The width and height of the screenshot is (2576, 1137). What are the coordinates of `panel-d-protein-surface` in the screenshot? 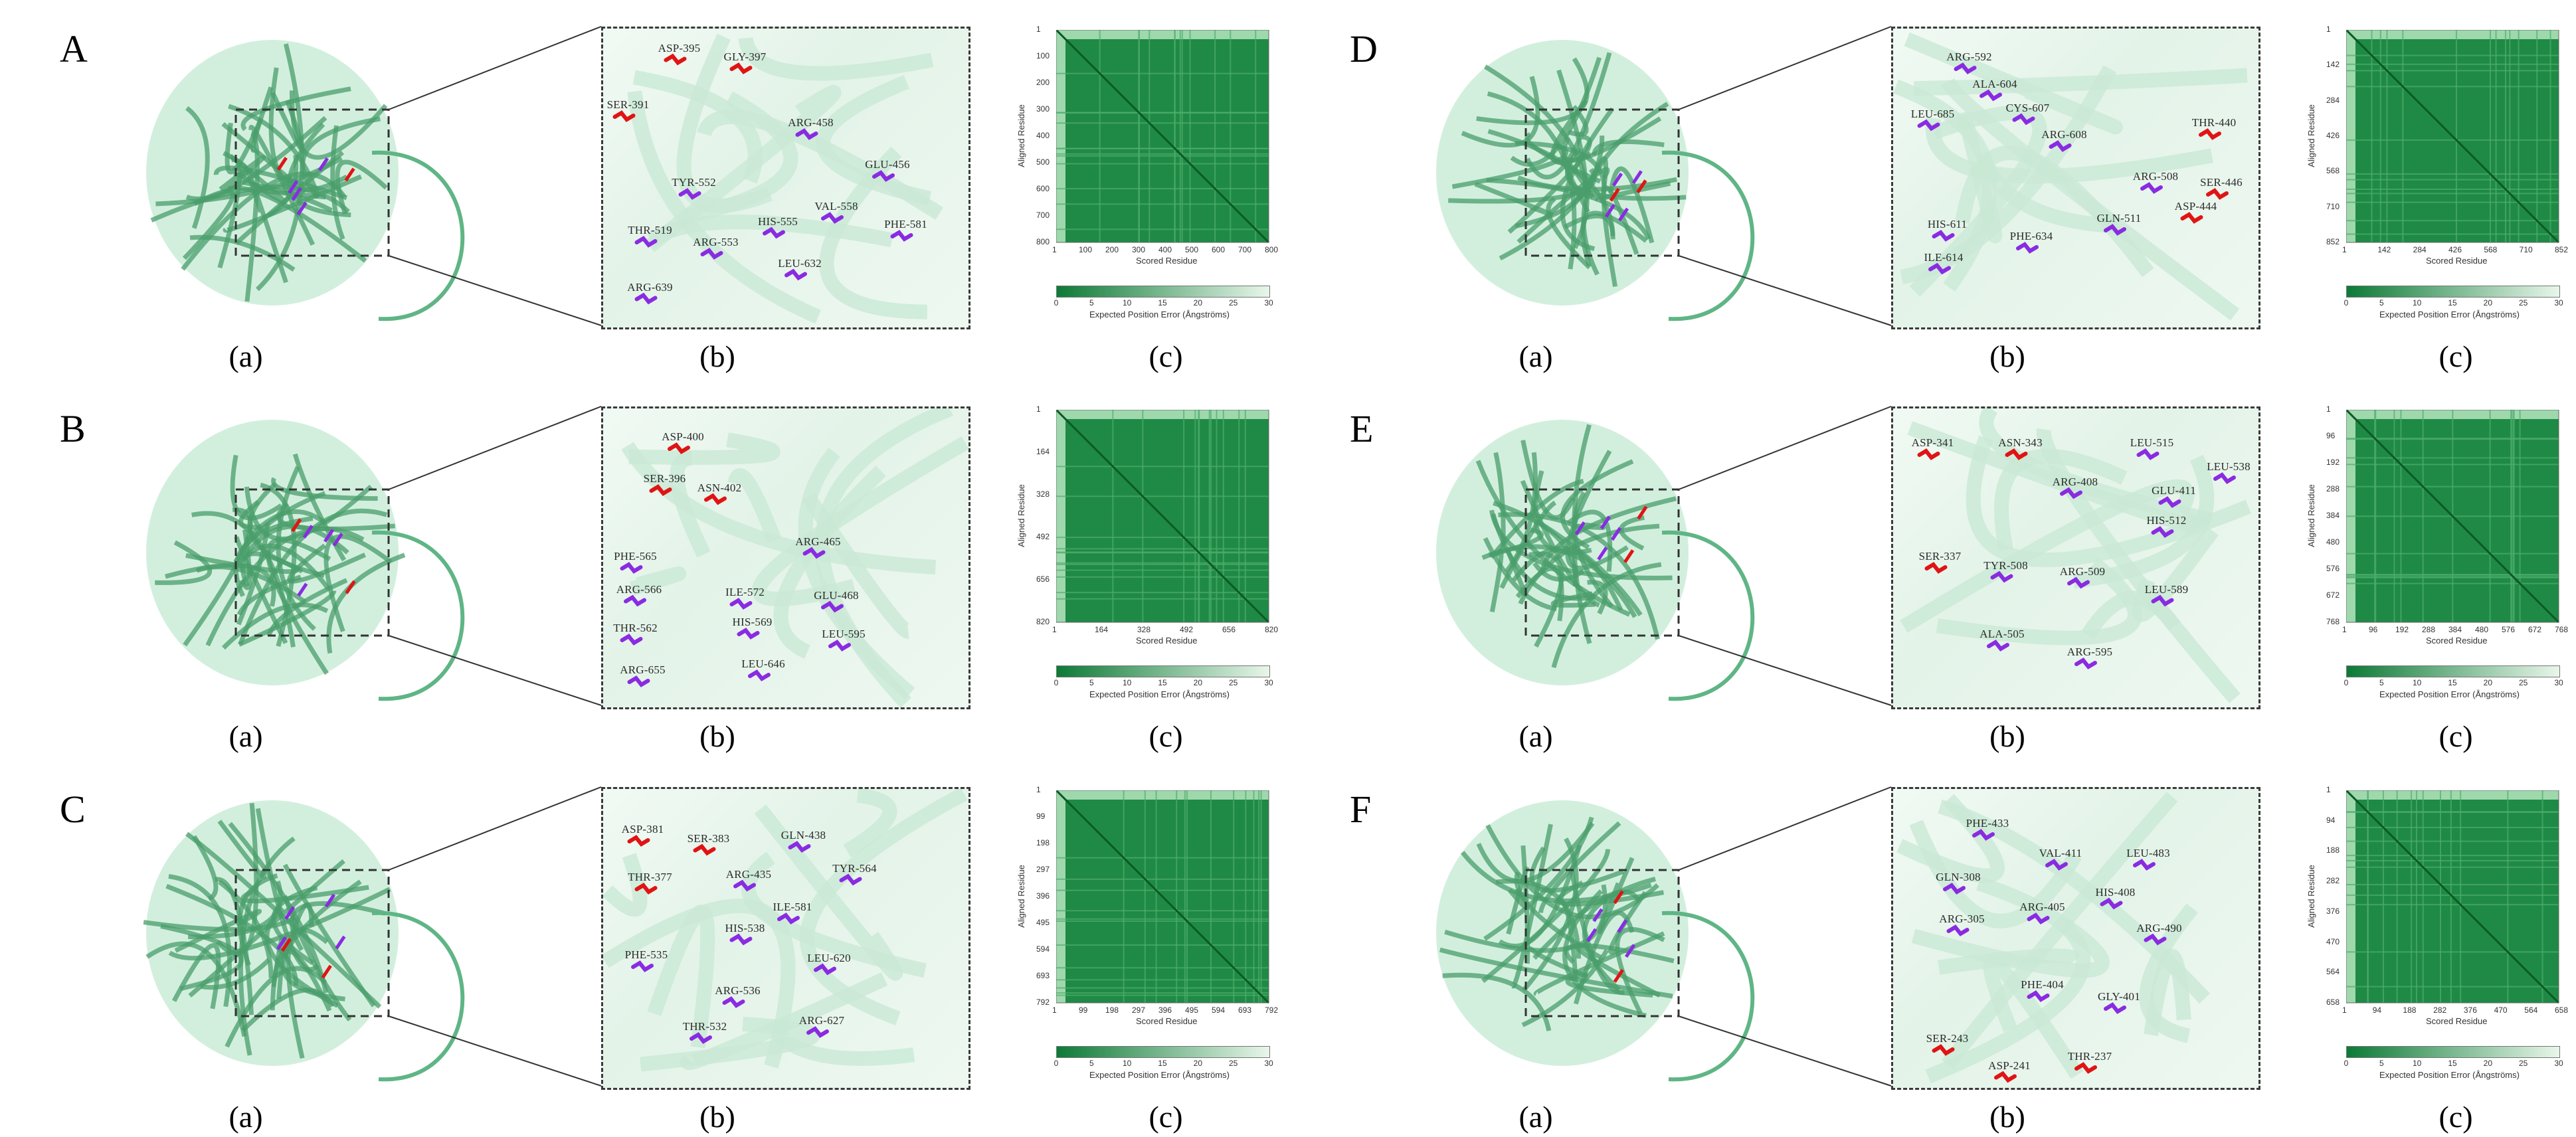 It's located at (1562, 173).